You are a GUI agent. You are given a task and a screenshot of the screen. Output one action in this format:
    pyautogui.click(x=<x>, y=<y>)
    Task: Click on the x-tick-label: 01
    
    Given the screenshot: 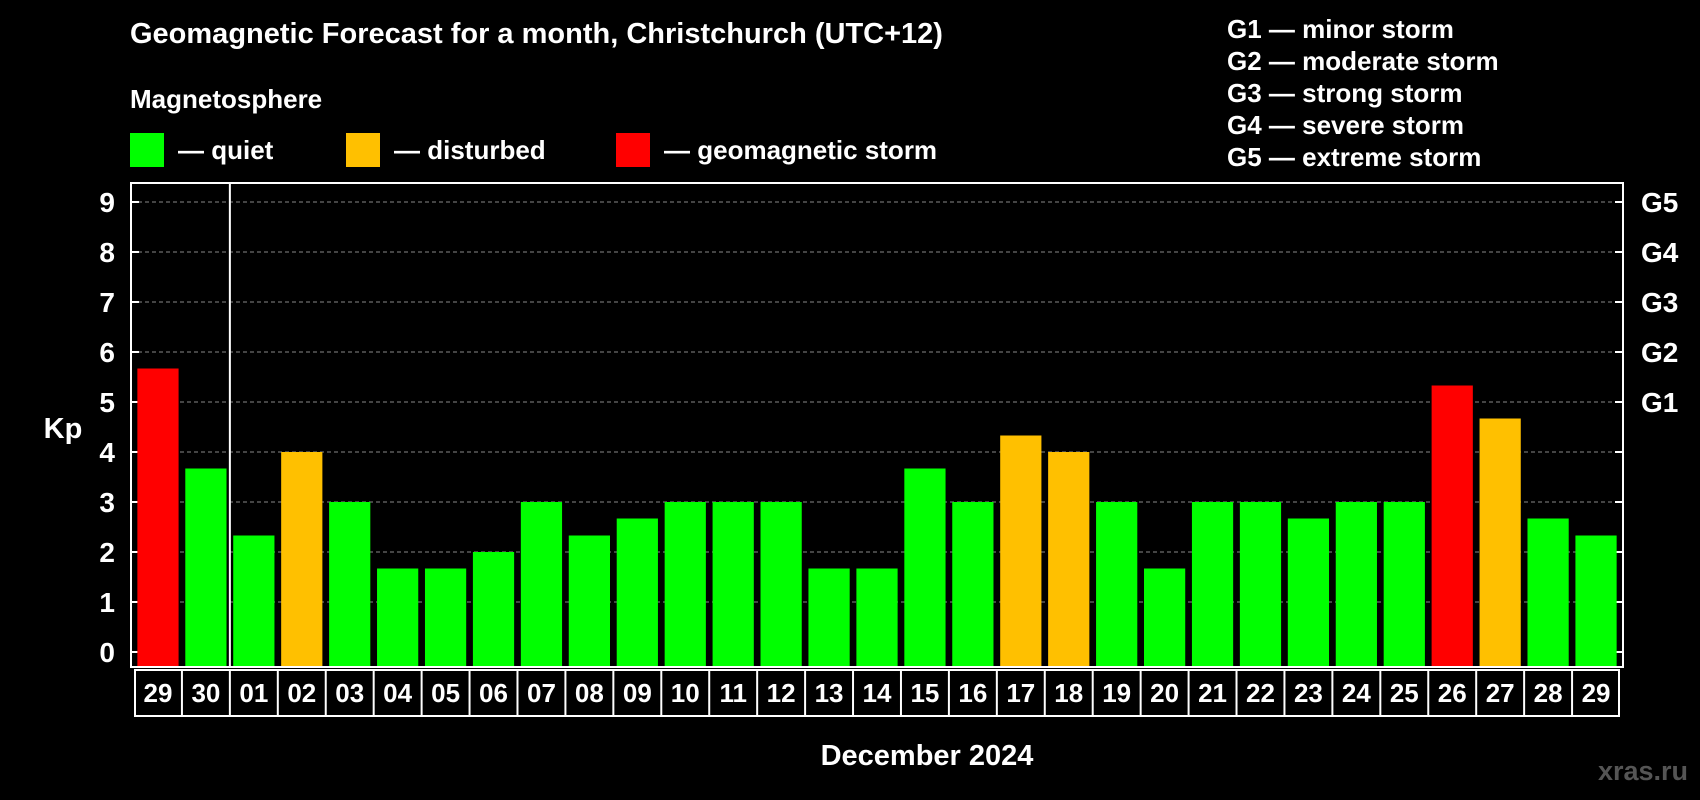 What is the action you would take?
    pyautogui.click(x=253, y=693)
    